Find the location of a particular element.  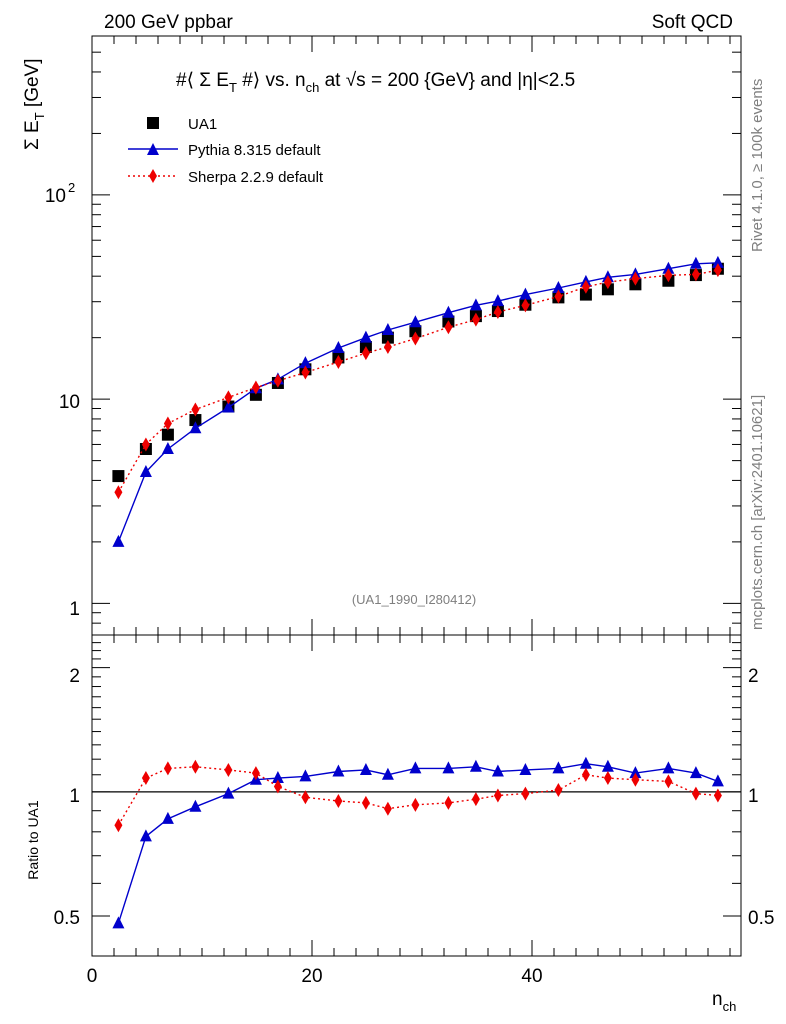

main-title-part3: at √s = 200 {GeV} and |η|<2.5 is located at coordinates (447, 80).